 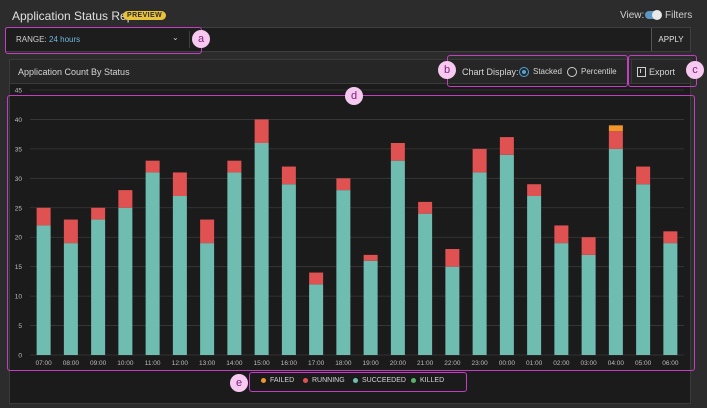 I want to click on page-title: Application Status Report, so click(x=80, y=16).